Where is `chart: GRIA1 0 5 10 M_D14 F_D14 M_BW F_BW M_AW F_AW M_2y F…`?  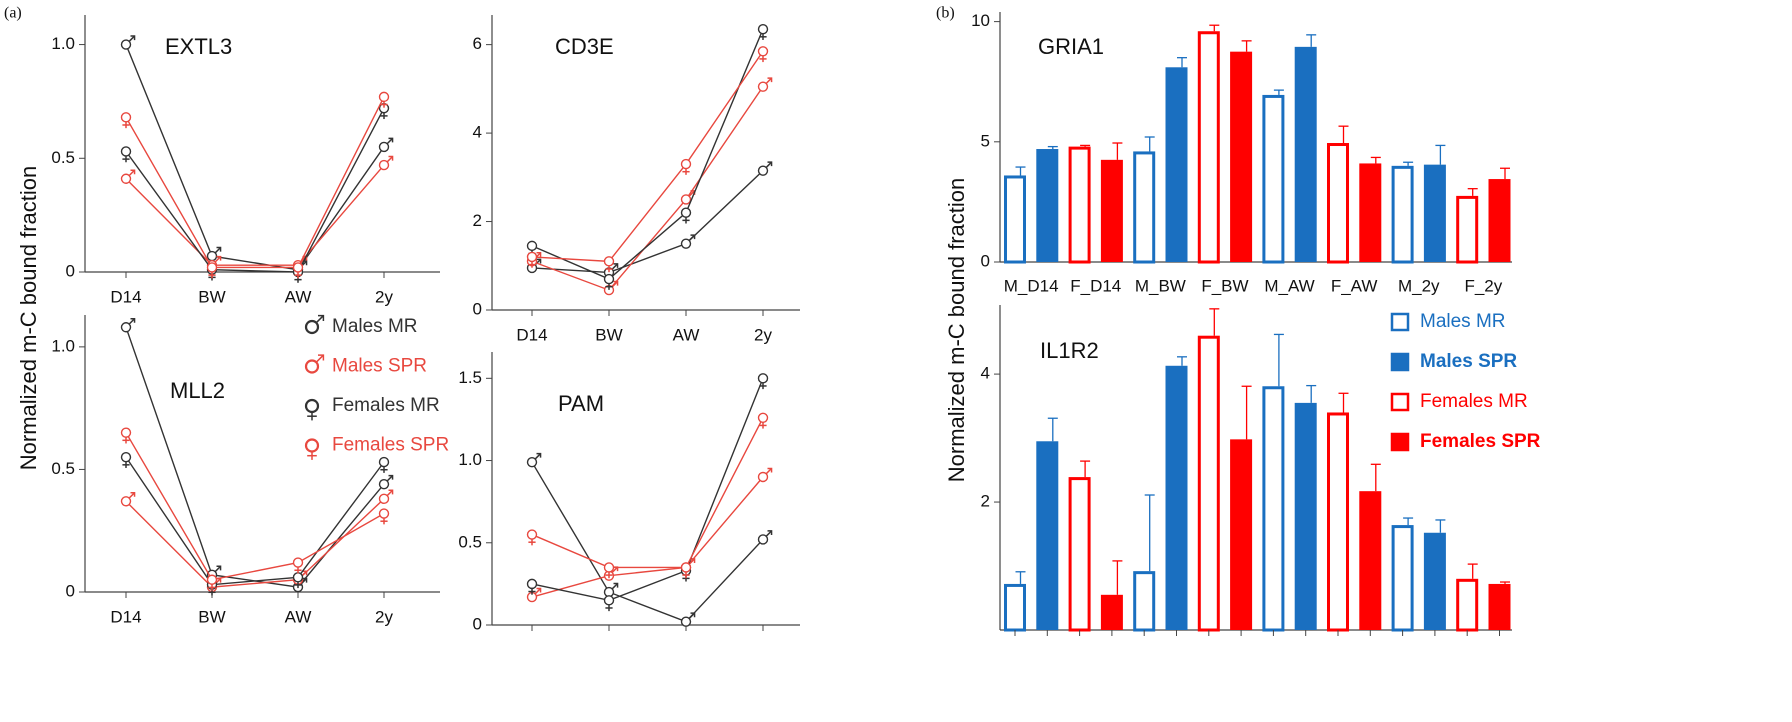 chart: GRIA1 0 5 10 M_D14 F_D14 M_BW F_BW M_AW F_AW M_2y F… is located at coordinates (1241, 153).